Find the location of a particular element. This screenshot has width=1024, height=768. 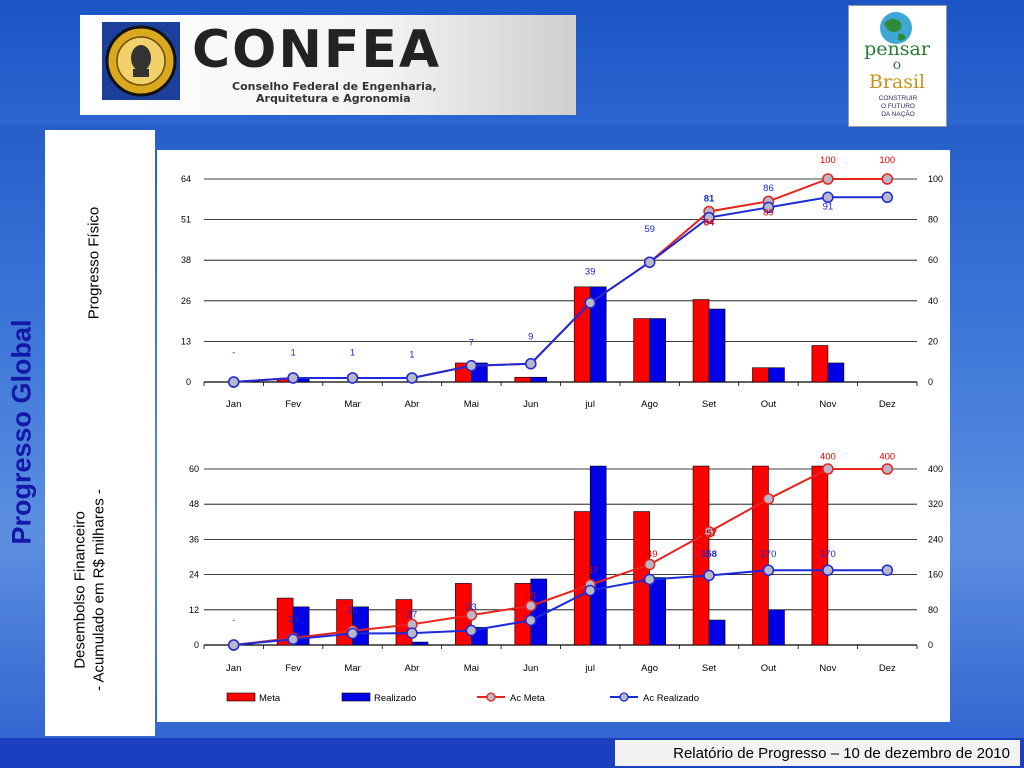

confea-seal-icon is located at coordinates (141, 61).